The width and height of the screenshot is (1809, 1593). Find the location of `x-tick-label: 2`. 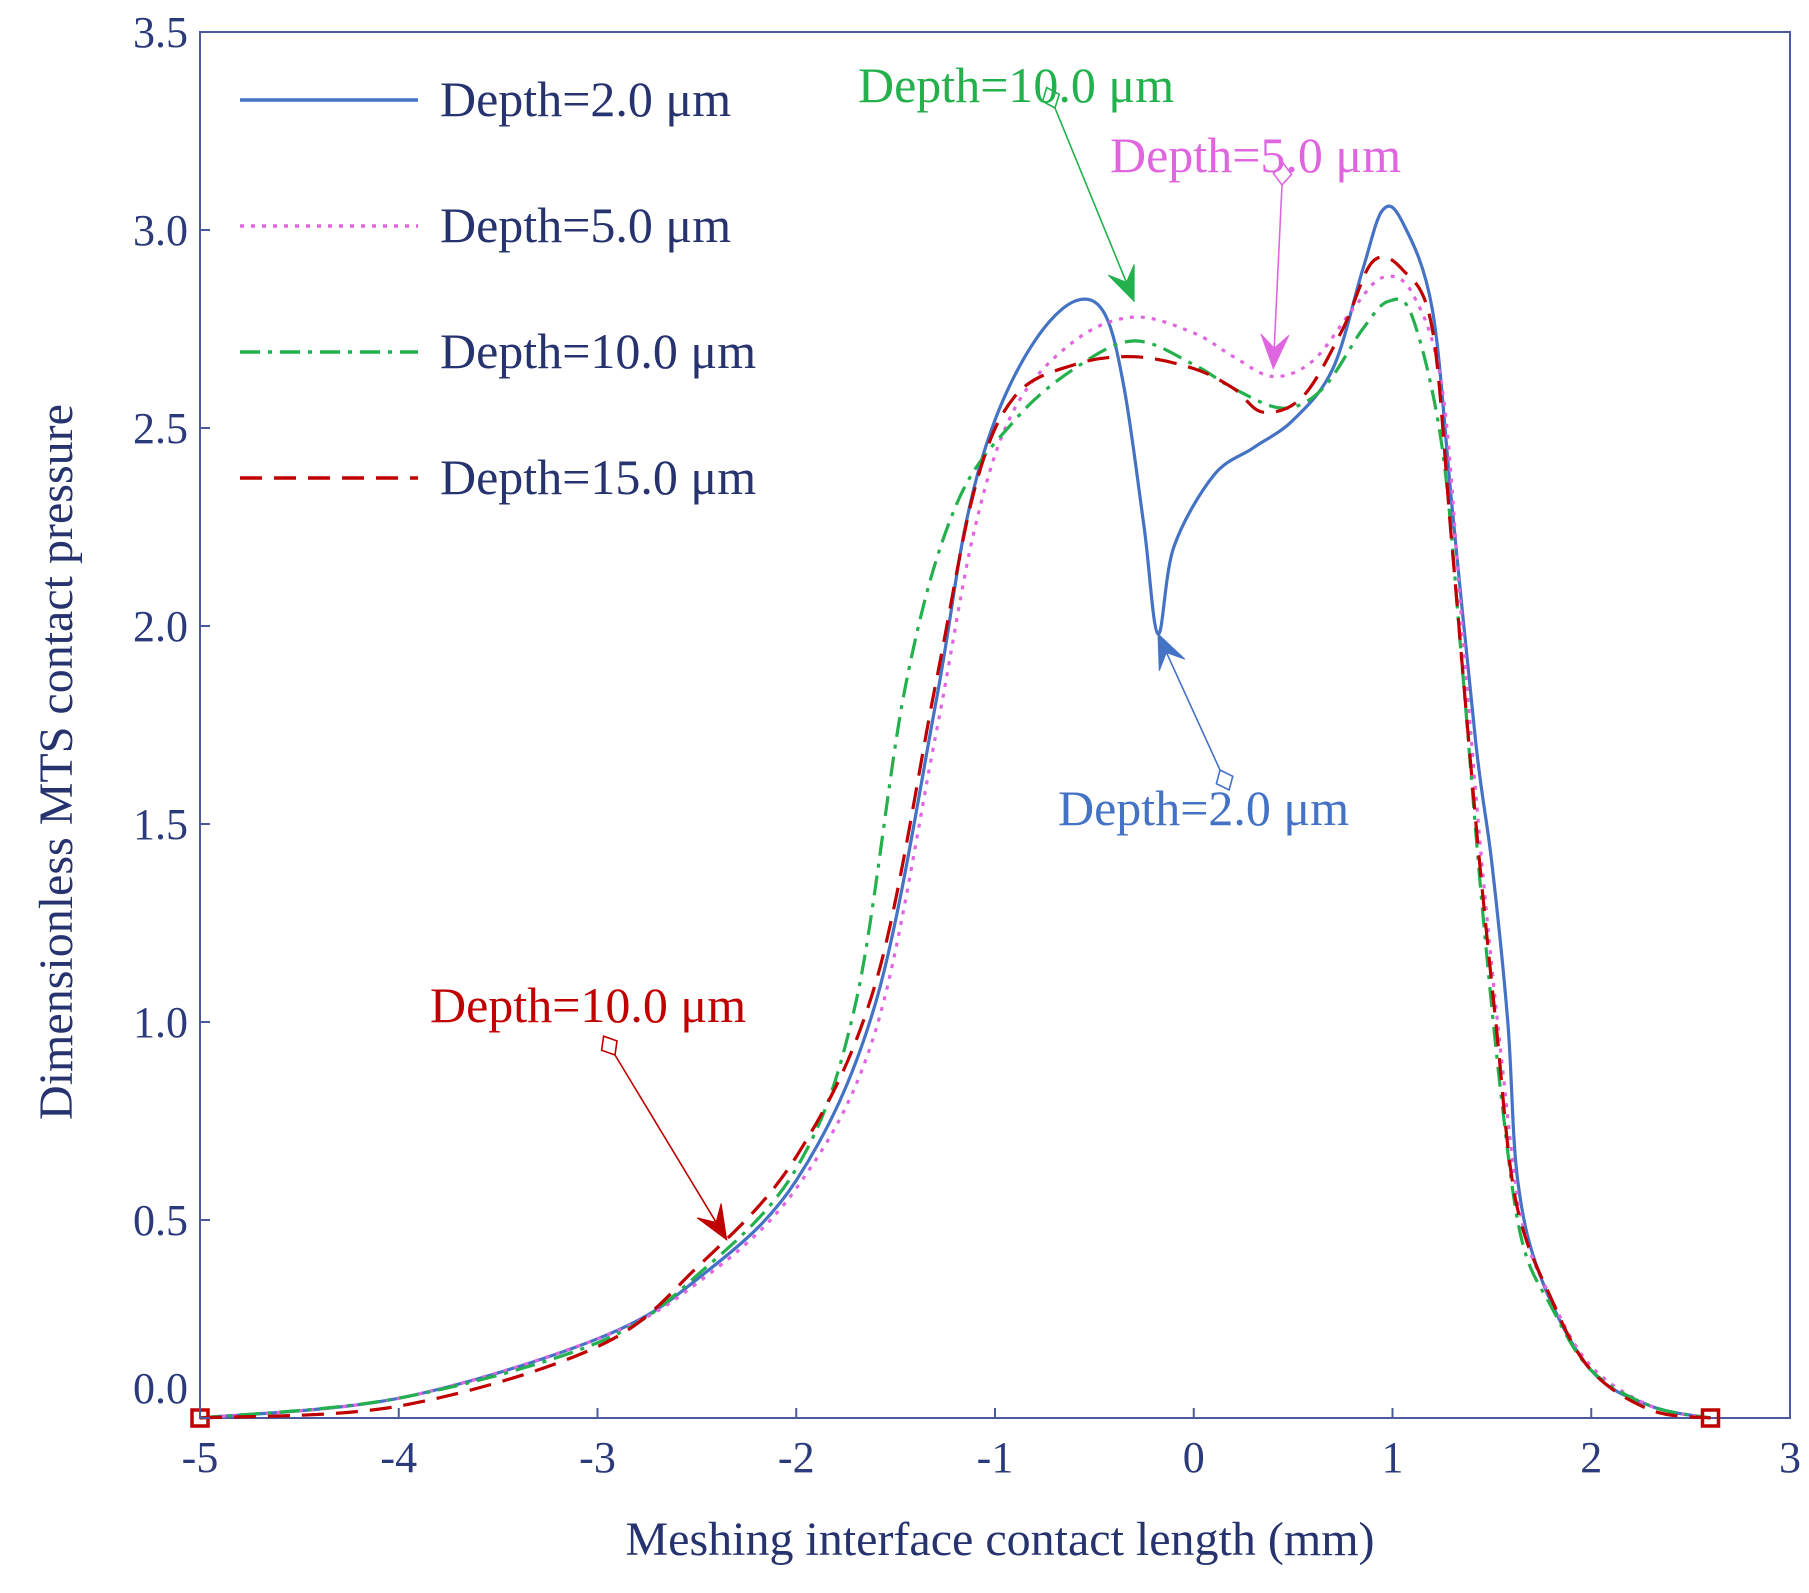

x-tick-label: 2 is located at coordinates (1591, 1457).